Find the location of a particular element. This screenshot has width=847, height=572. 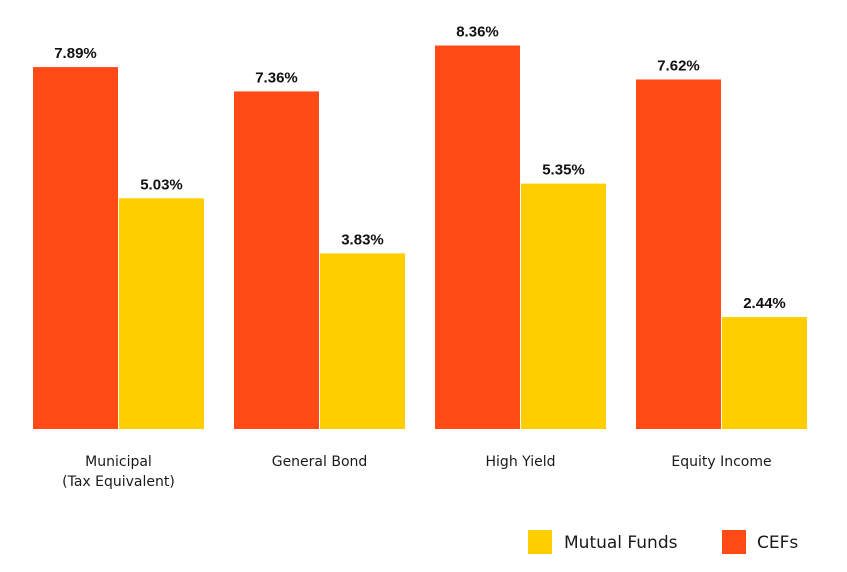

value-label-mutual-funds-2: 3.83% is located at coordinates (362, 239).